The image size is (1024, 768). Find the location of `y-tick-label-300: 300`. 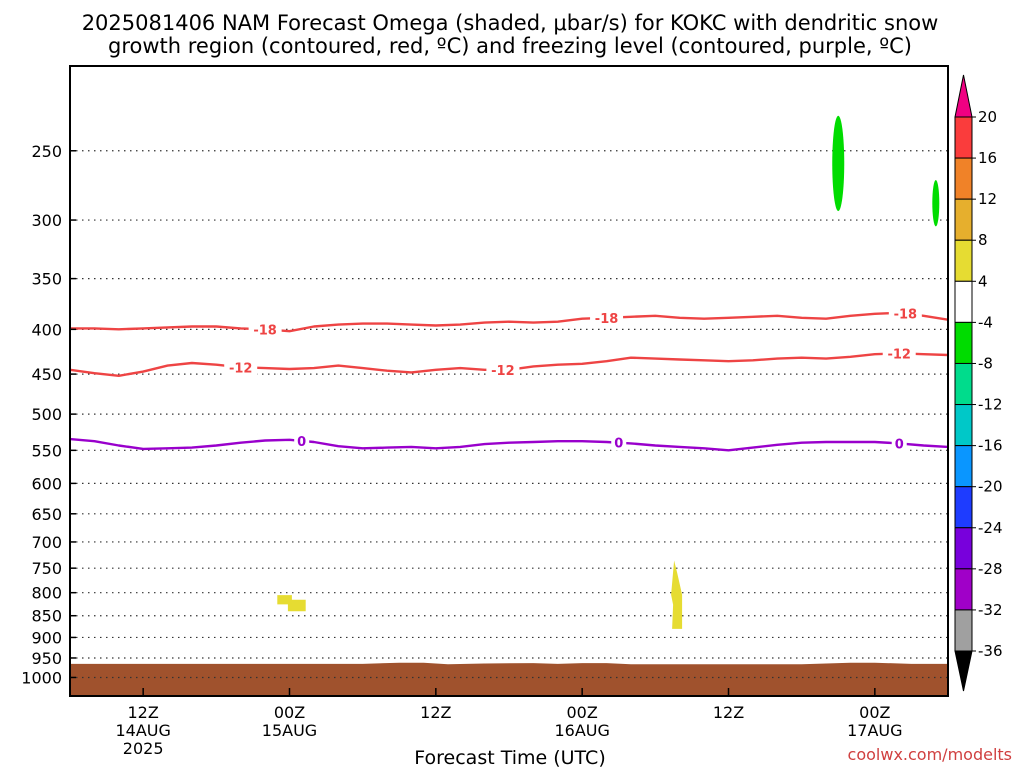

y-tick-label-300: 300 is located at coordinates (46, 220).